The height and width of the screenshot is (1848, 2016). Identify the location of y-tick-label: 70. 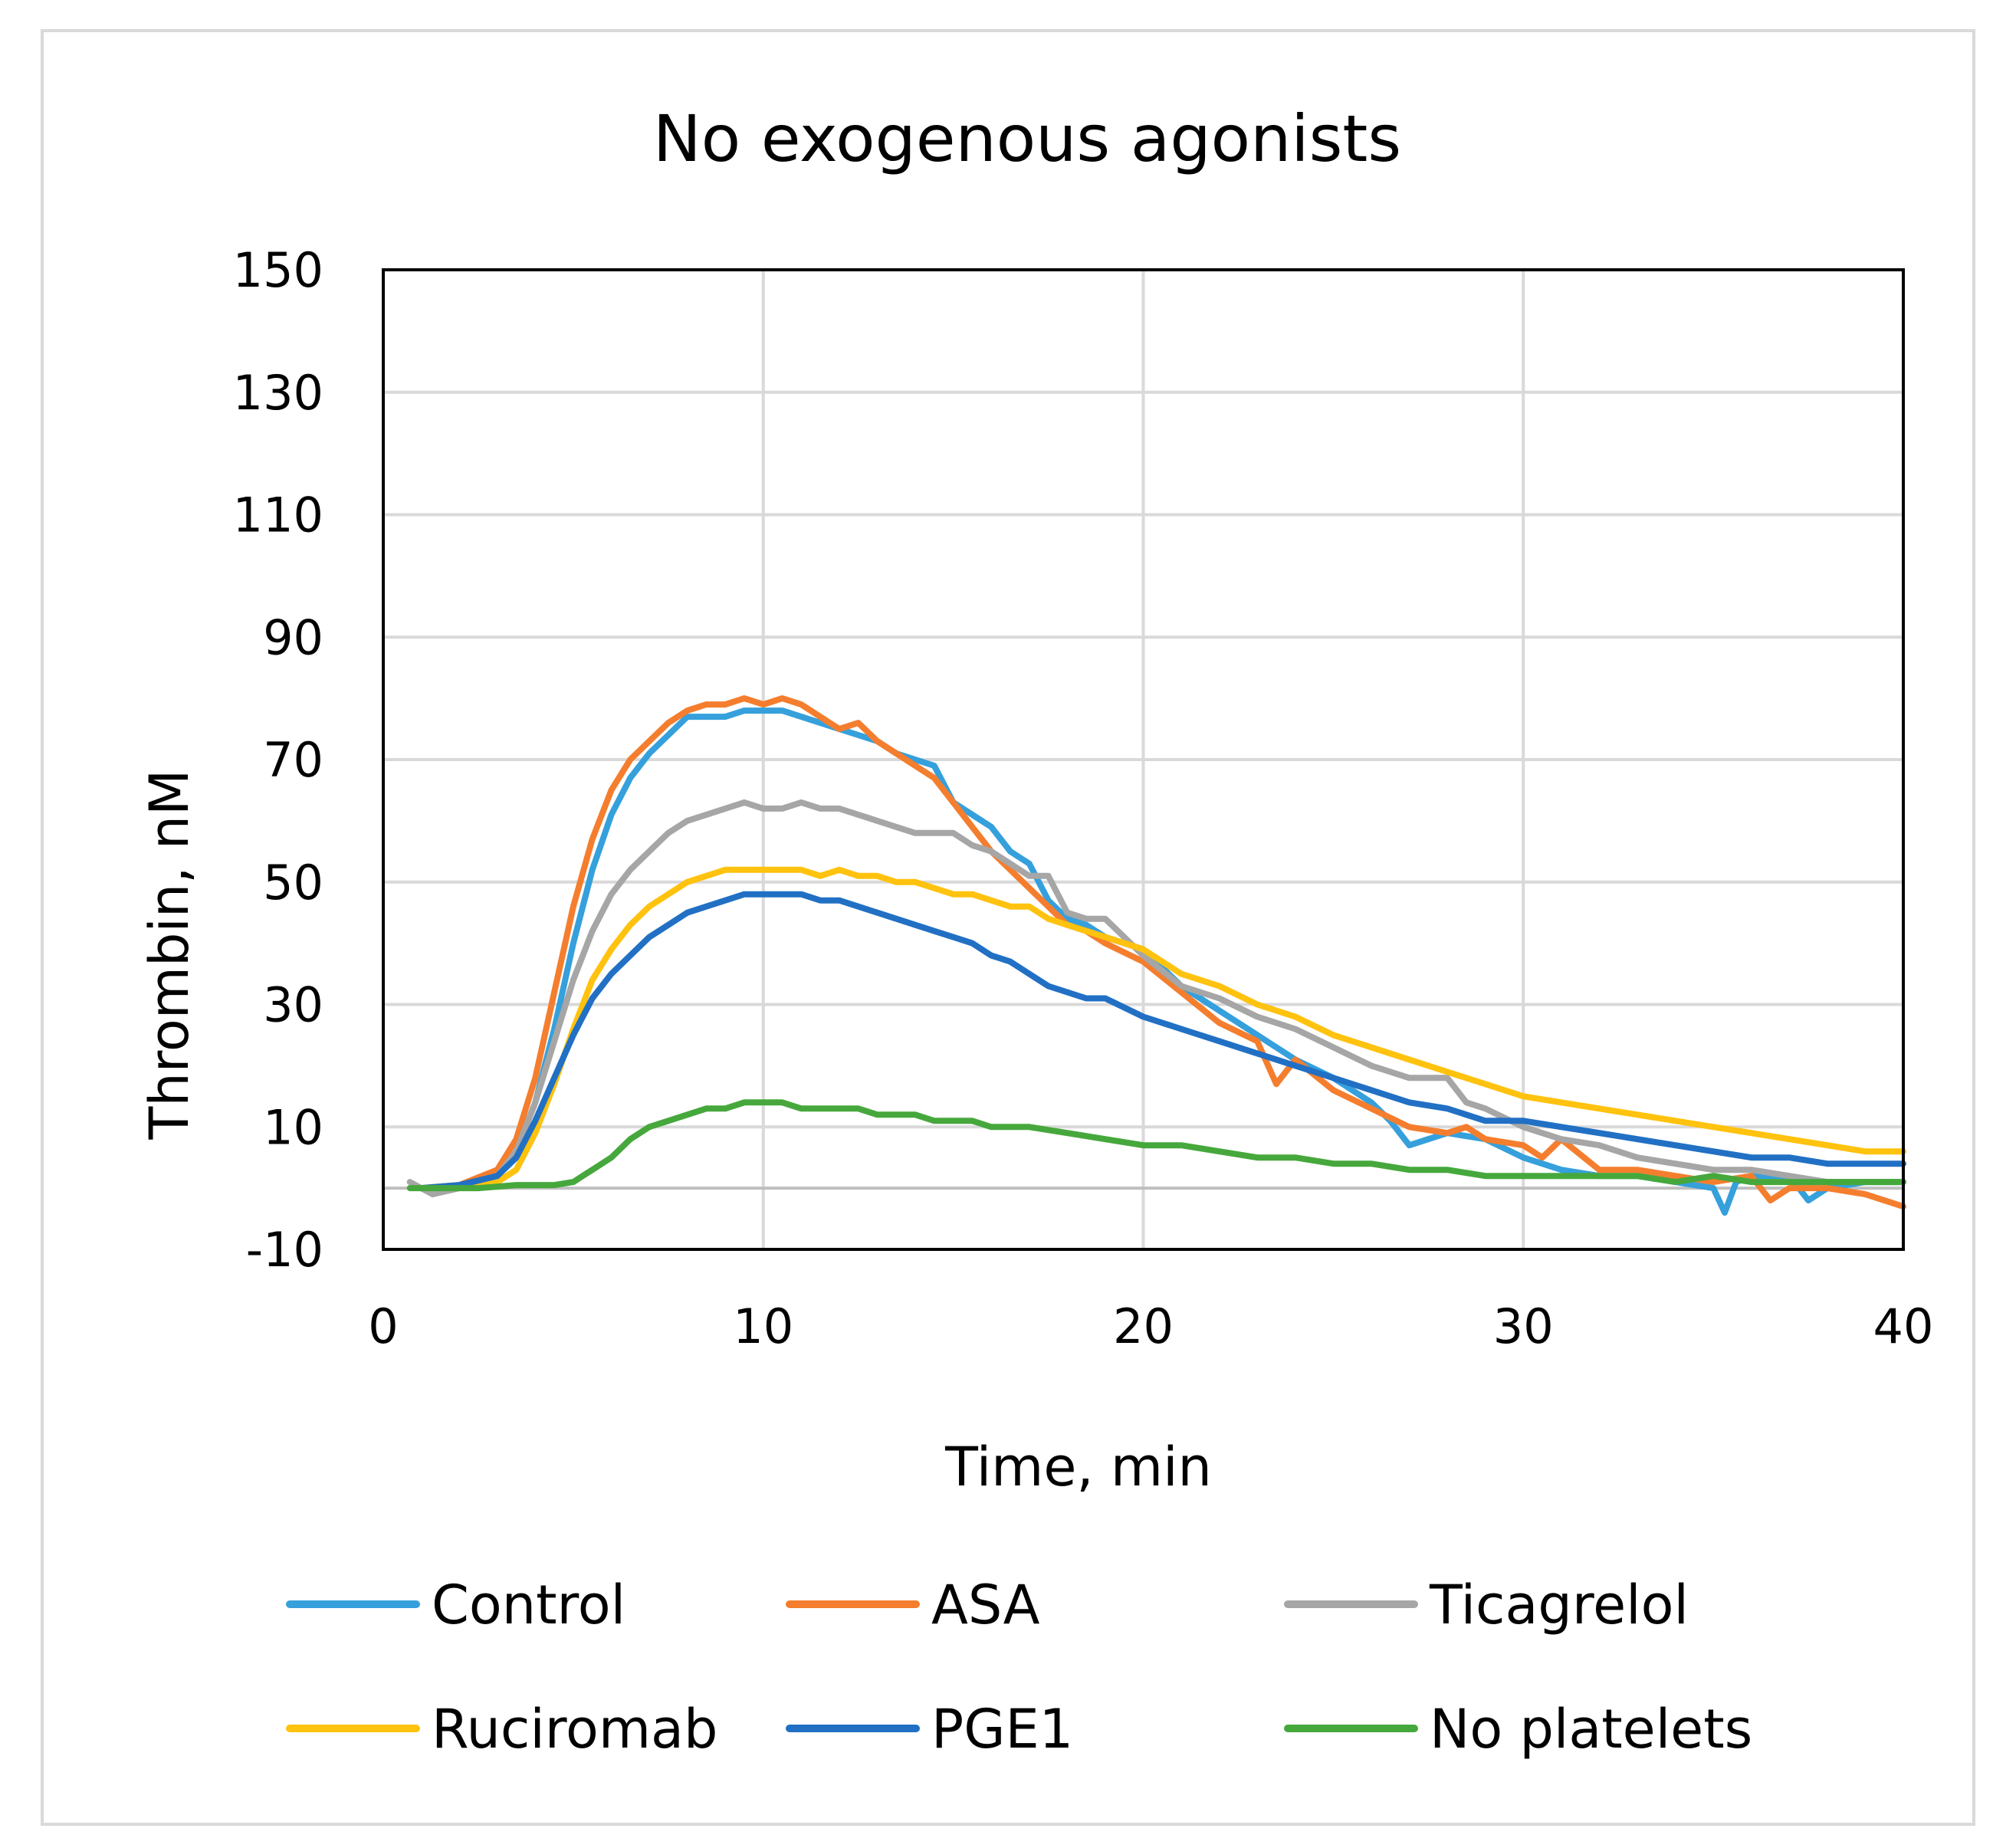
(293, 760).